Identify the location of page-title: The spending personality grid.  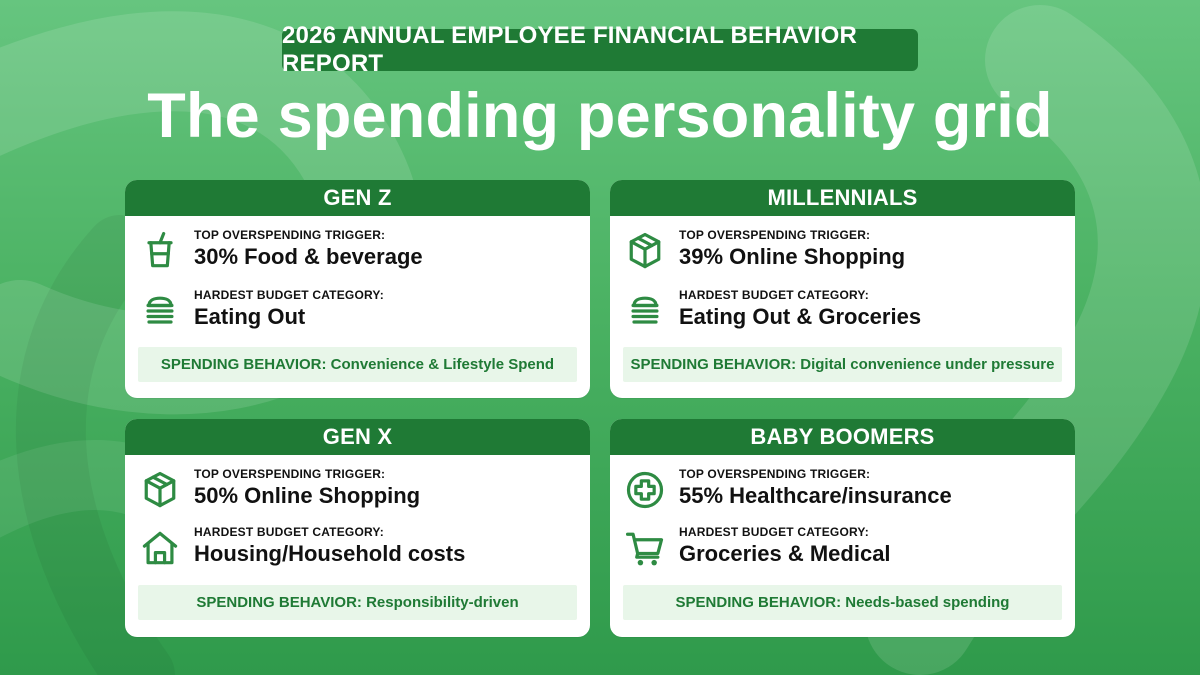
(600, 116).